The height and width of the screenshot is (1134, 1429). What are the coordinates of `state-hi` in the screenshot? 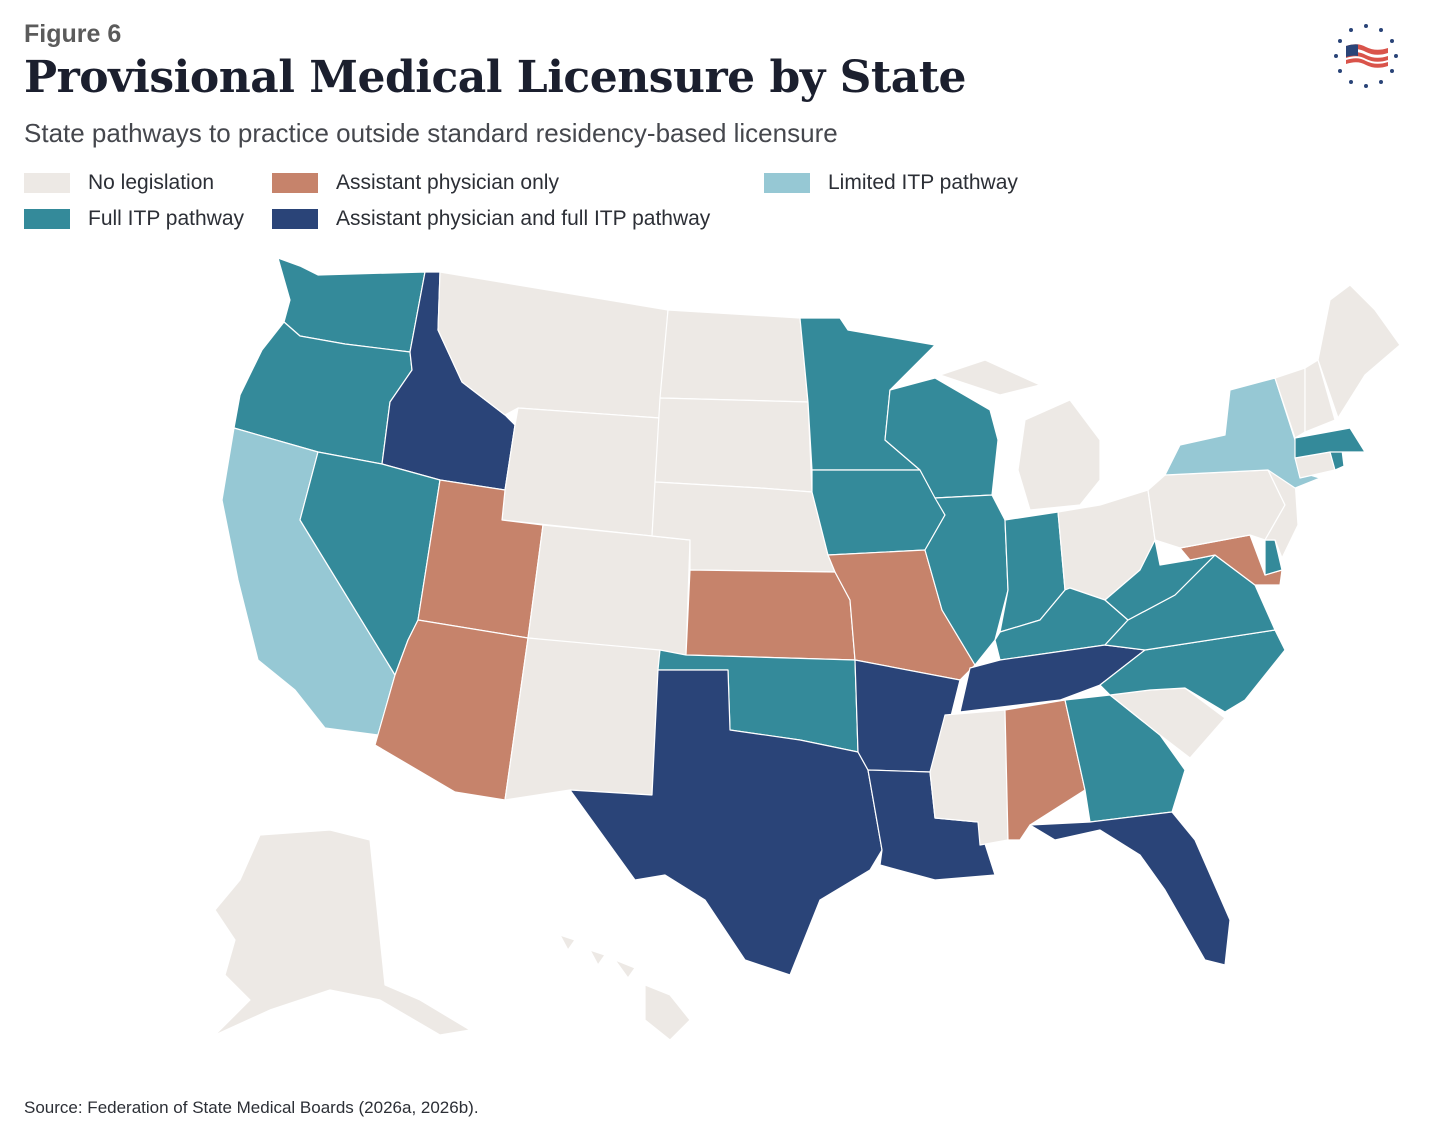 It's located at (625, 987).